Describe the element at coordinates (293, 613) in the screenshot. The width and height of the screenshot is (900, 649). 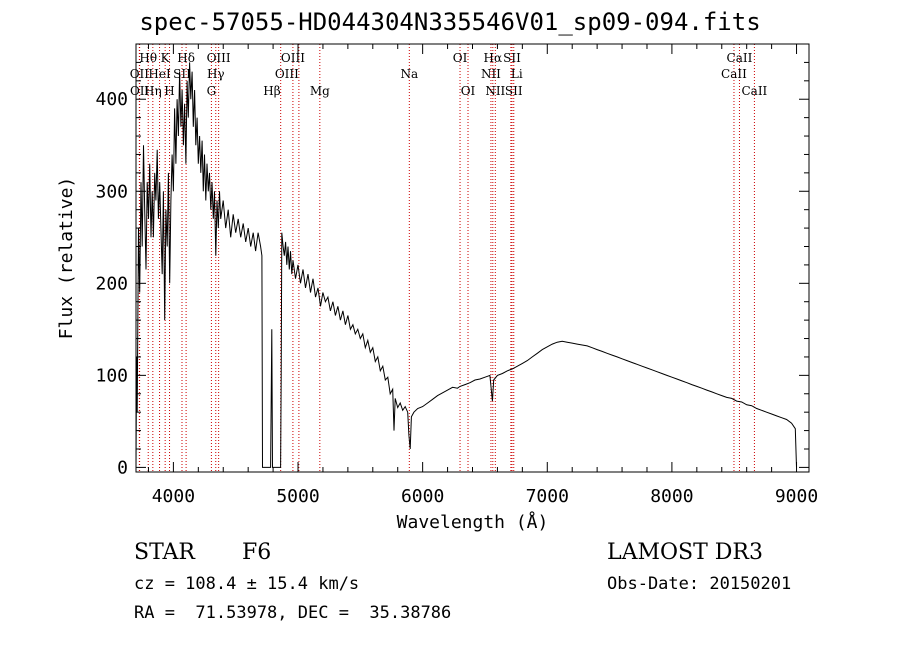
I see `ra-dec-coordinates: RA = 71.53978, DEC = 35.38786` at that location.